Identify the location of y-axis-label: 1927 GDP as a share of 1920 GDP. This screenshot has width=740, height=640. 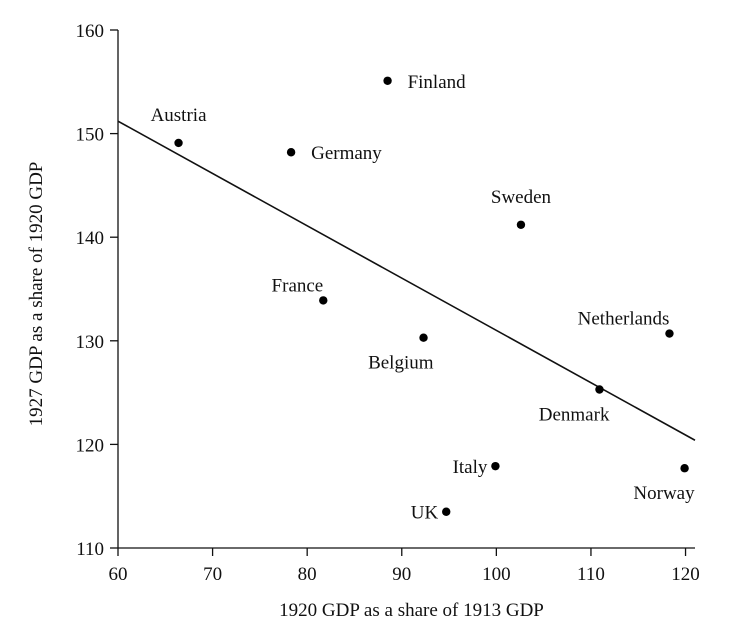
(36, 294).